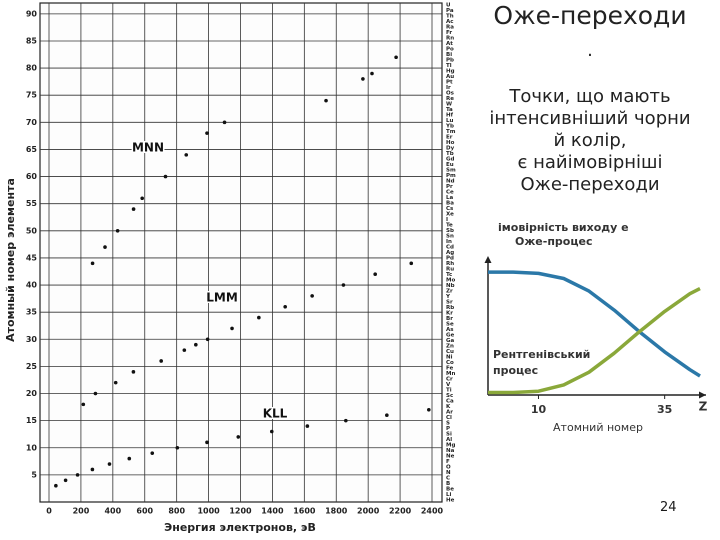 The image size is (720, 540). I want to click on y-tick-label: 80, so click(32, 68).